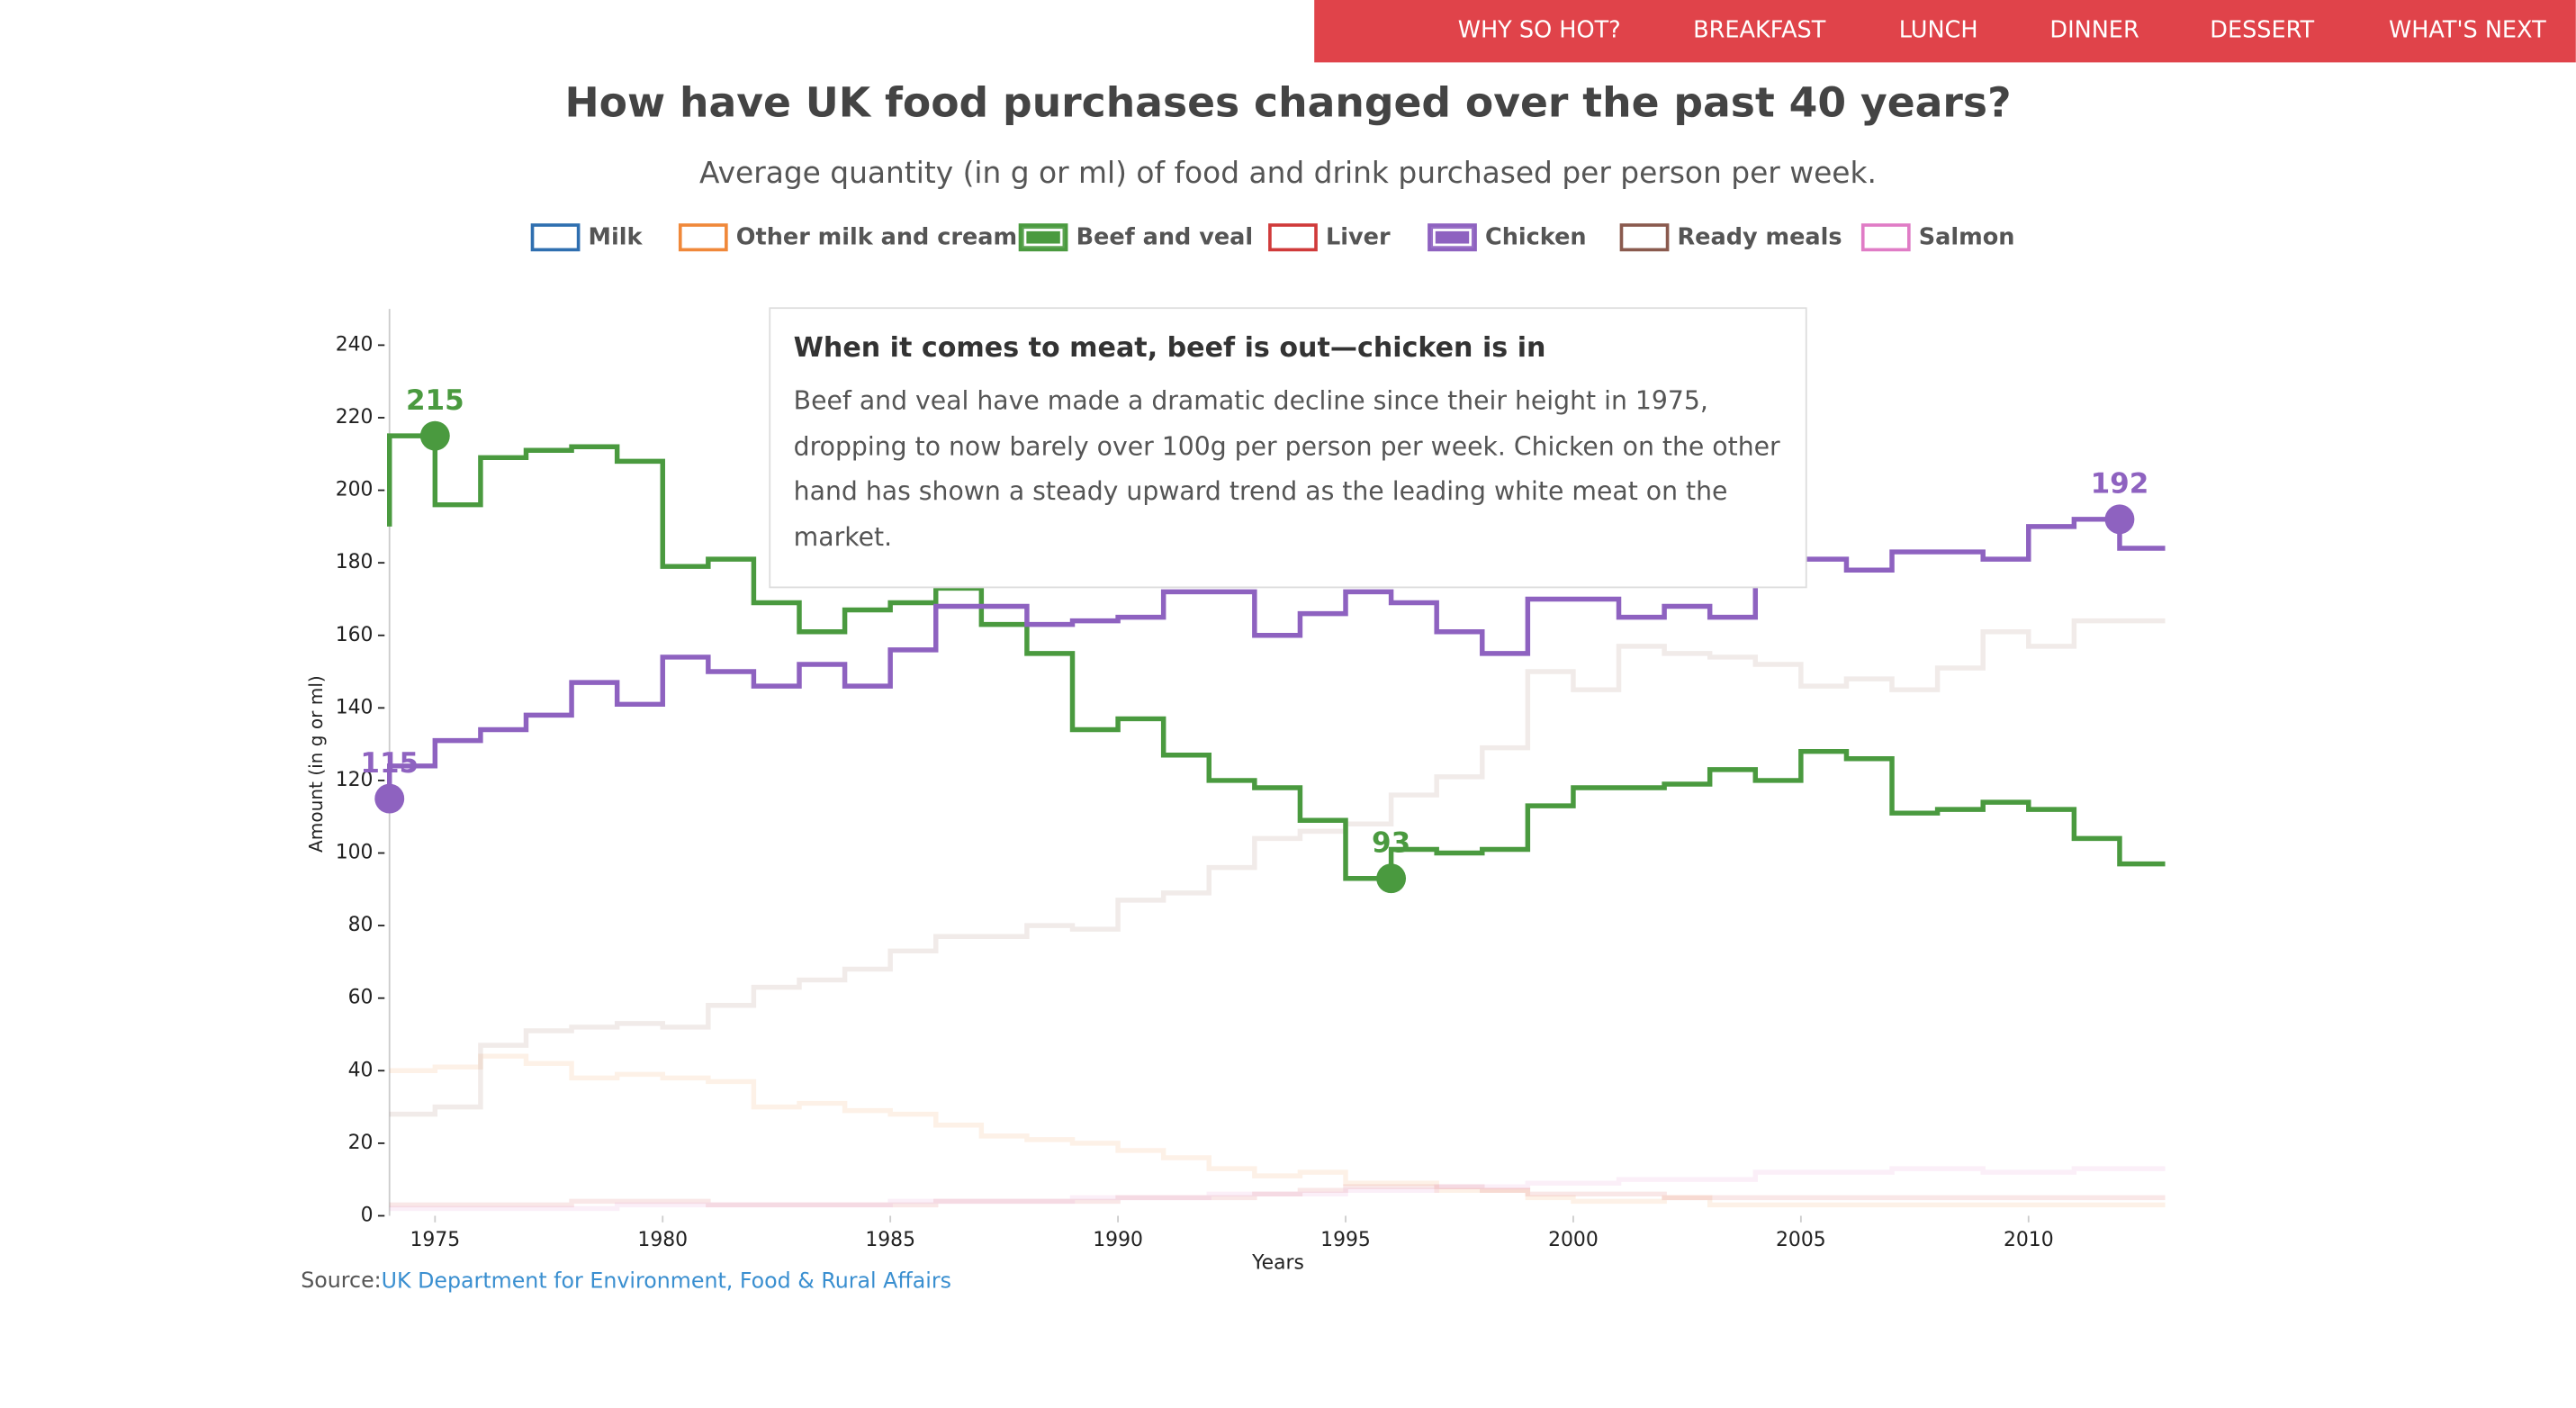 The width and height of the screenshot is (2576, 1408). Describe the element at coordinates (1277, 1262) in the screenshot. I see `x-axis-label: Years` at that location.